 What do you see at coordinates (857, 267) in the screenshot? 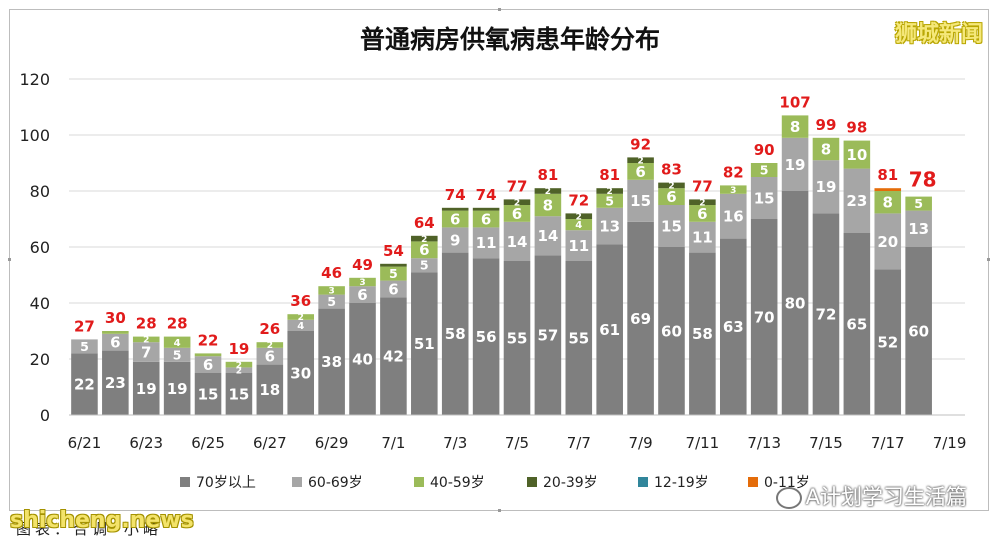
I see `bar-stack: 65 23 10 98` at bounding box center [857, 267].